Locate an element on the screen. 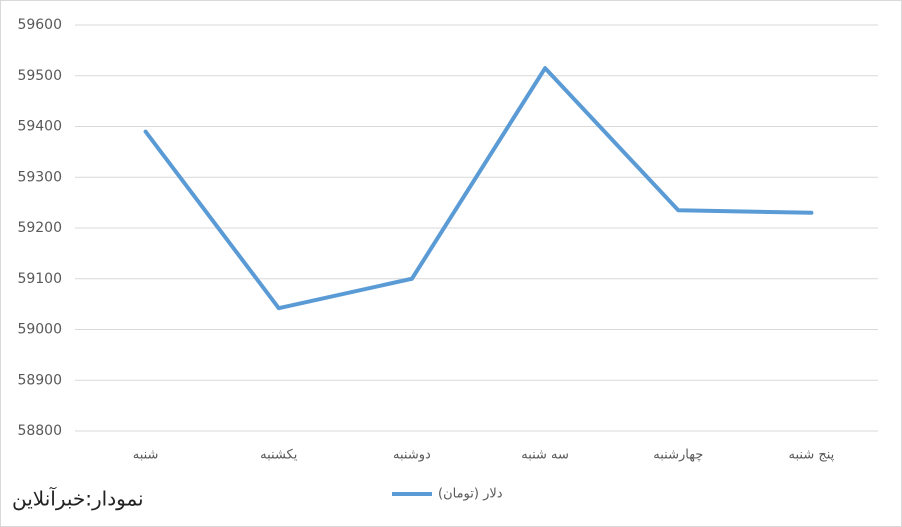  y-tick-label: 58800 is located at coordinates (39, 431).